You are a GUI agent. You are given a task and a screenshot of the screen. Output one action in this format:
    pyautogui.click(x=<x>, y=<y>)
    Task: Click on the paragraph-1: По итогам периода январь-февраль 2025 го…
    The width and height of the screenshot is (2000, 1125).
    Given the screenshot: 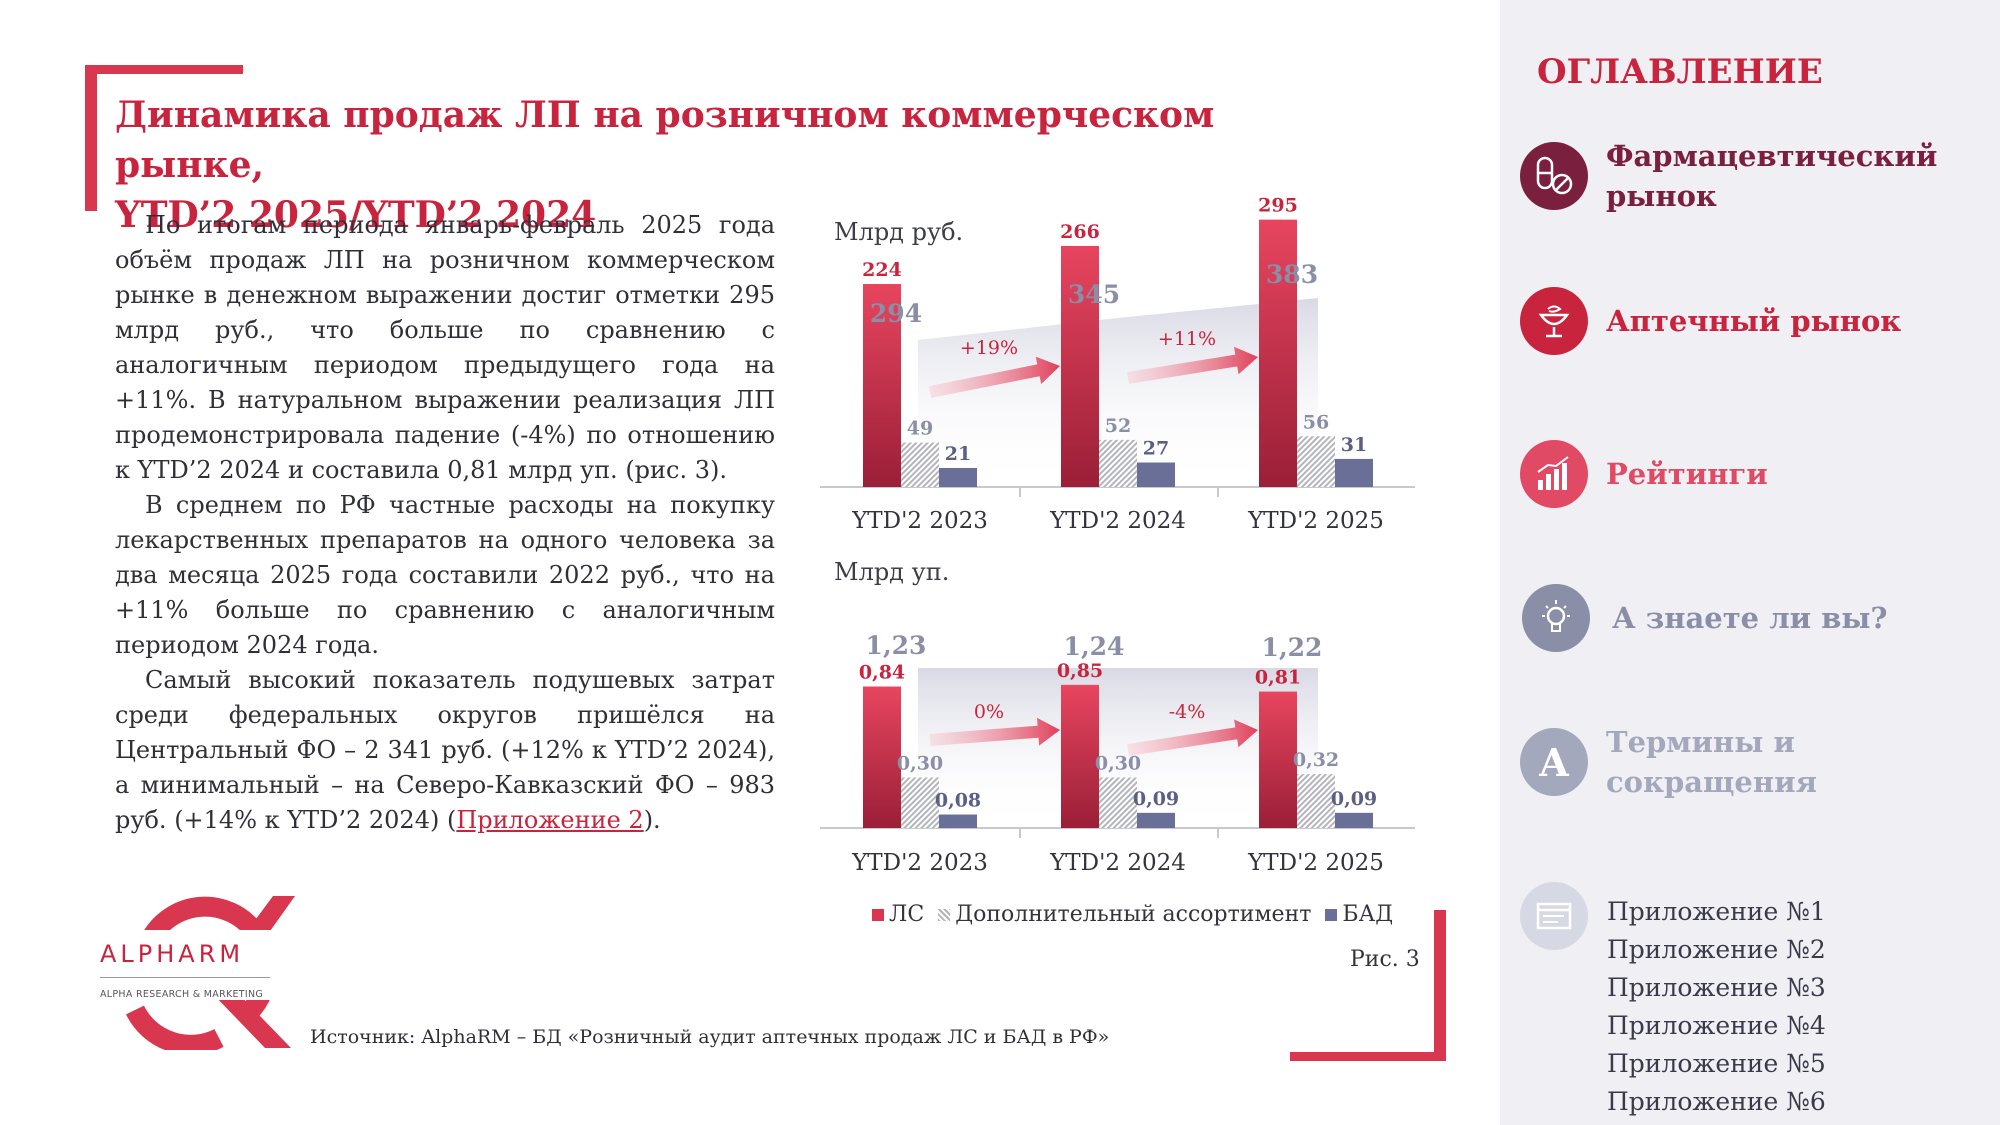 What is the action you would take?
    pyautogui.click(x=445, y=347)
    